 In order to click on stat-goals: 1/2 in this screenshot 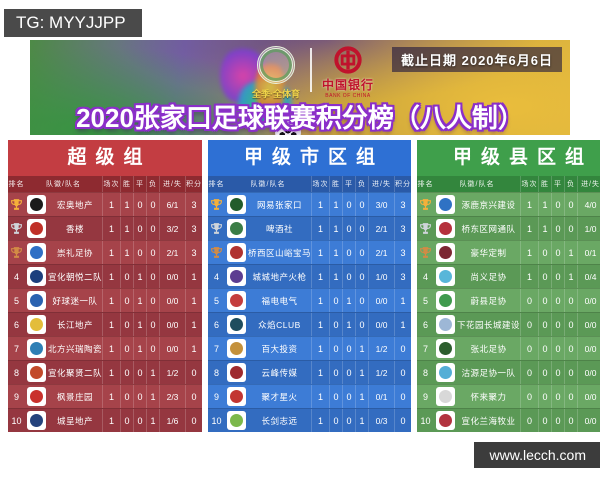, I will do `click(381, 372)`.